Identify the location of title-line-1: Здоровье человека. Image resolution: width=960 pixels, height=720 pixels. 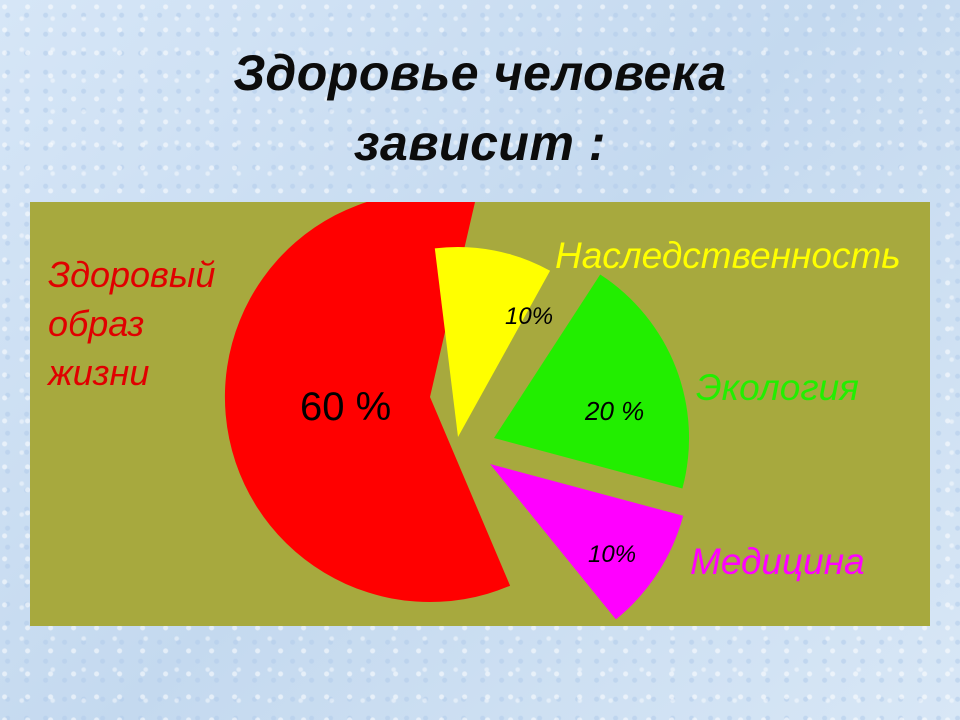
(480, 73).